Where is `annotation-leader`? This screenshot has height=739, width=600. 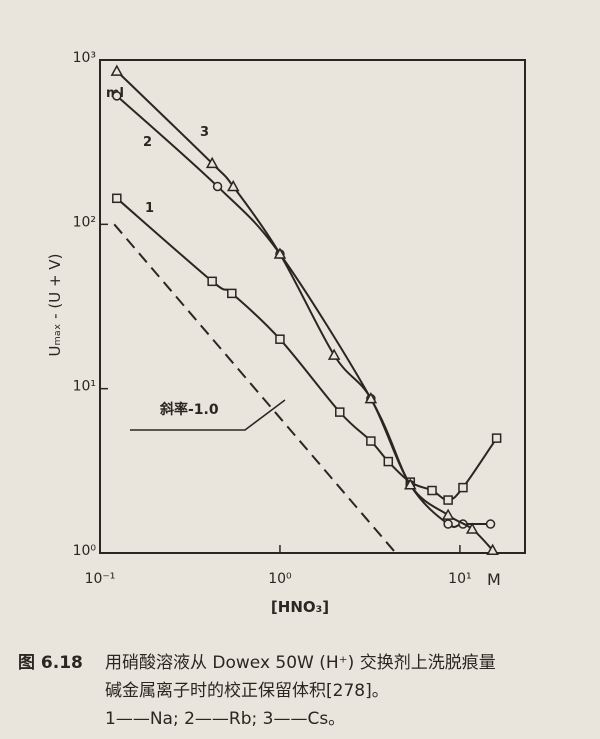
annotation-leader is located at coordinates (208, 415).